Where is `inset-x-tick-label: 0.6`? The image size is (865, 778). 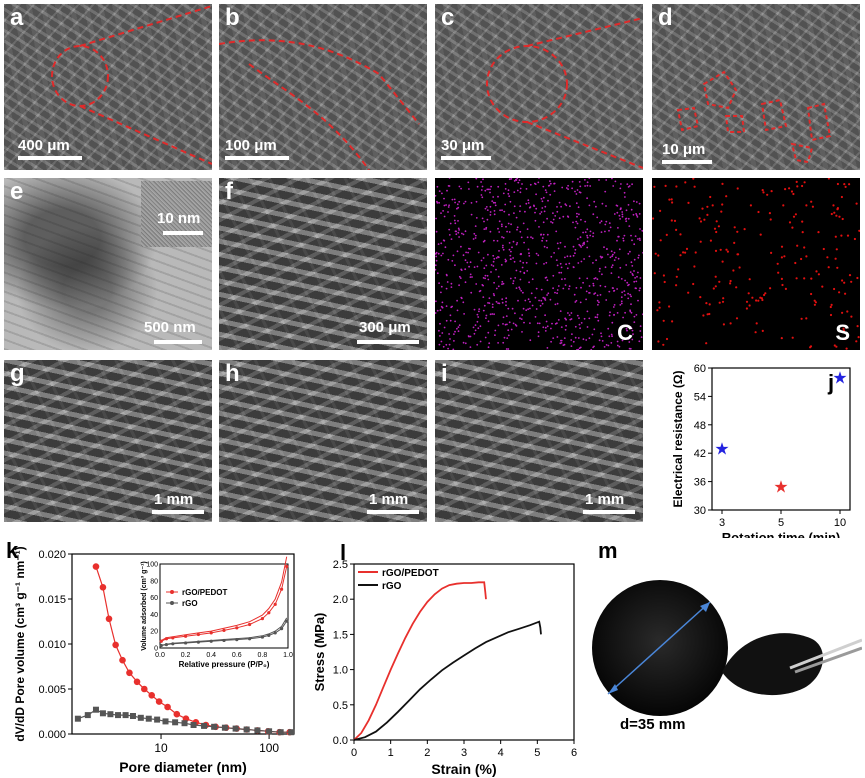 inset-x-tick-label: 0.6 is located at coordinates (237, 655).